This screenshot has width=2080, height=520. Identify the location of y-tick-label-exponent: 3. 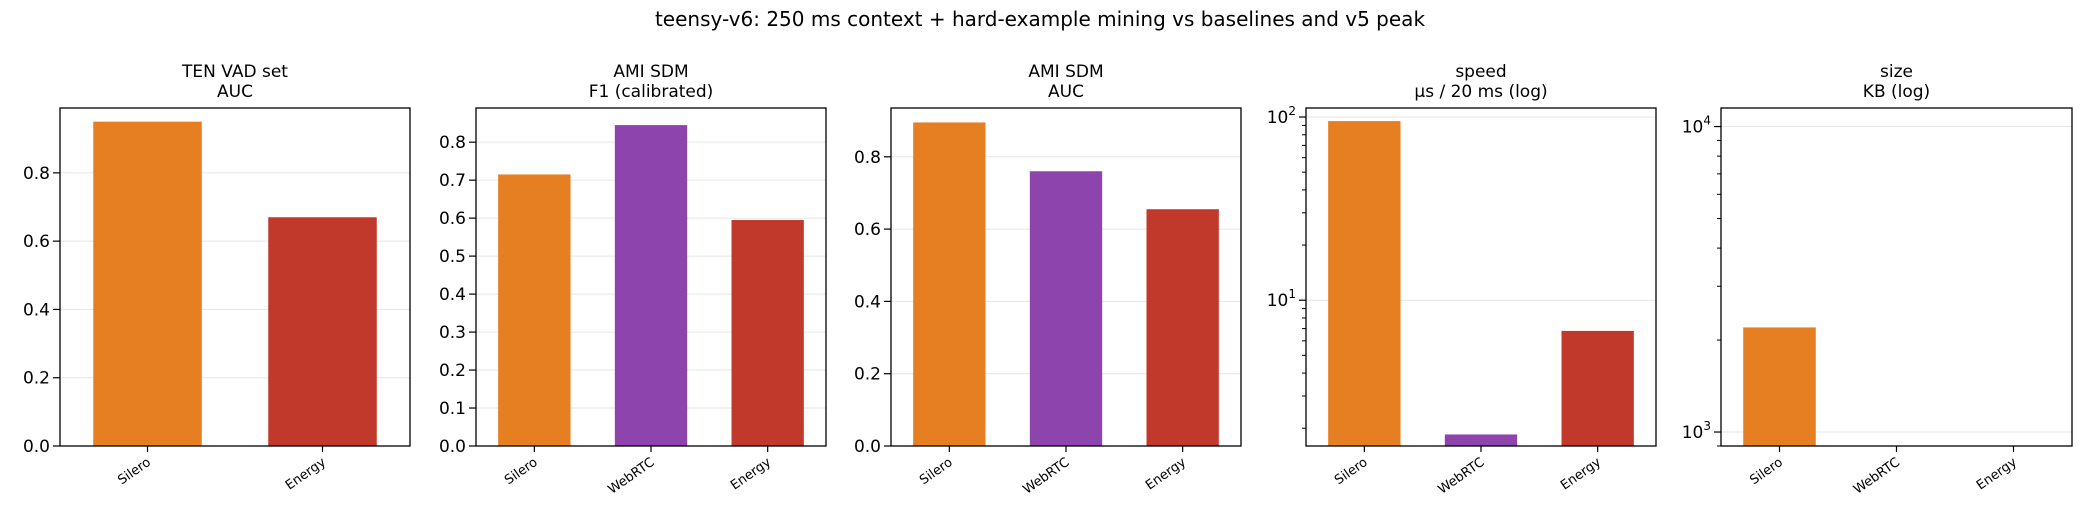
(1707, 426).